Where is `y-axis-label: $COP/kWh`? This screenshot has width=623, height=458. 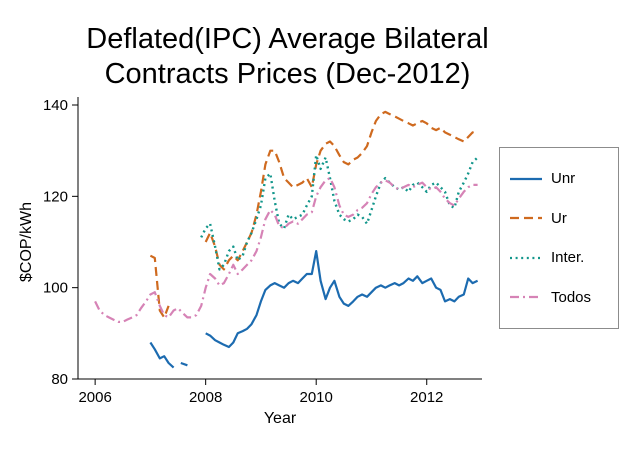
y-axis-label: $COP/kWh is located at coordinates (26, 242).